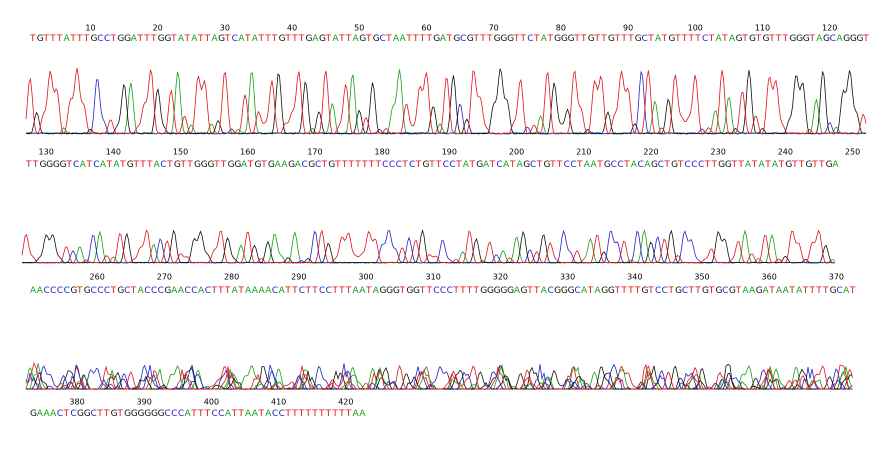  I want to click on base-position: 330, so click(567, 277).